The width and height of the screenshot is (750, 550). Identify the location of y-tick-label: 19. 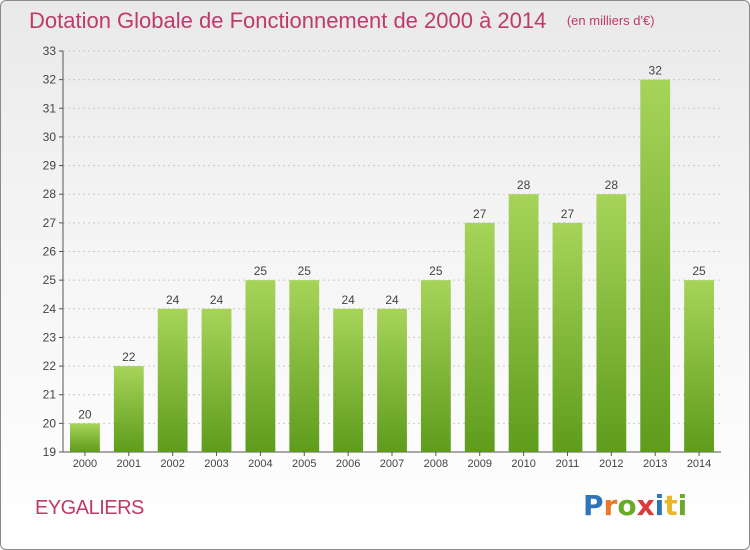
(50, 452).